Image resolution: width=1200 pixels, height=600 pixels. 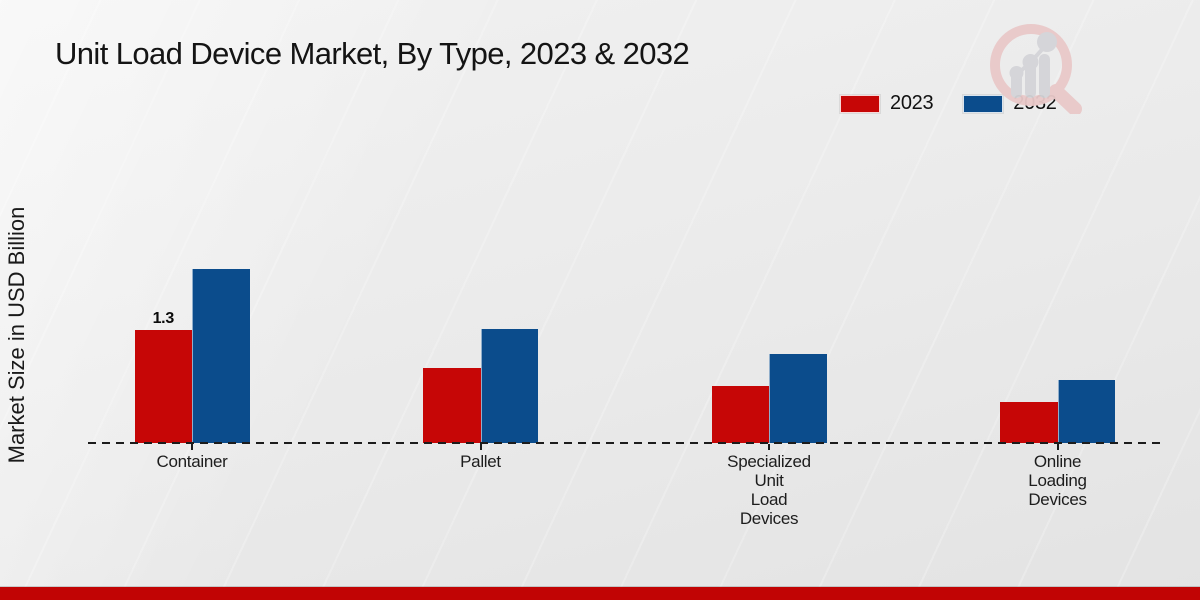 I want to click on bar-2032-specialized-unit-load-devices, so click(x=798, y=398).